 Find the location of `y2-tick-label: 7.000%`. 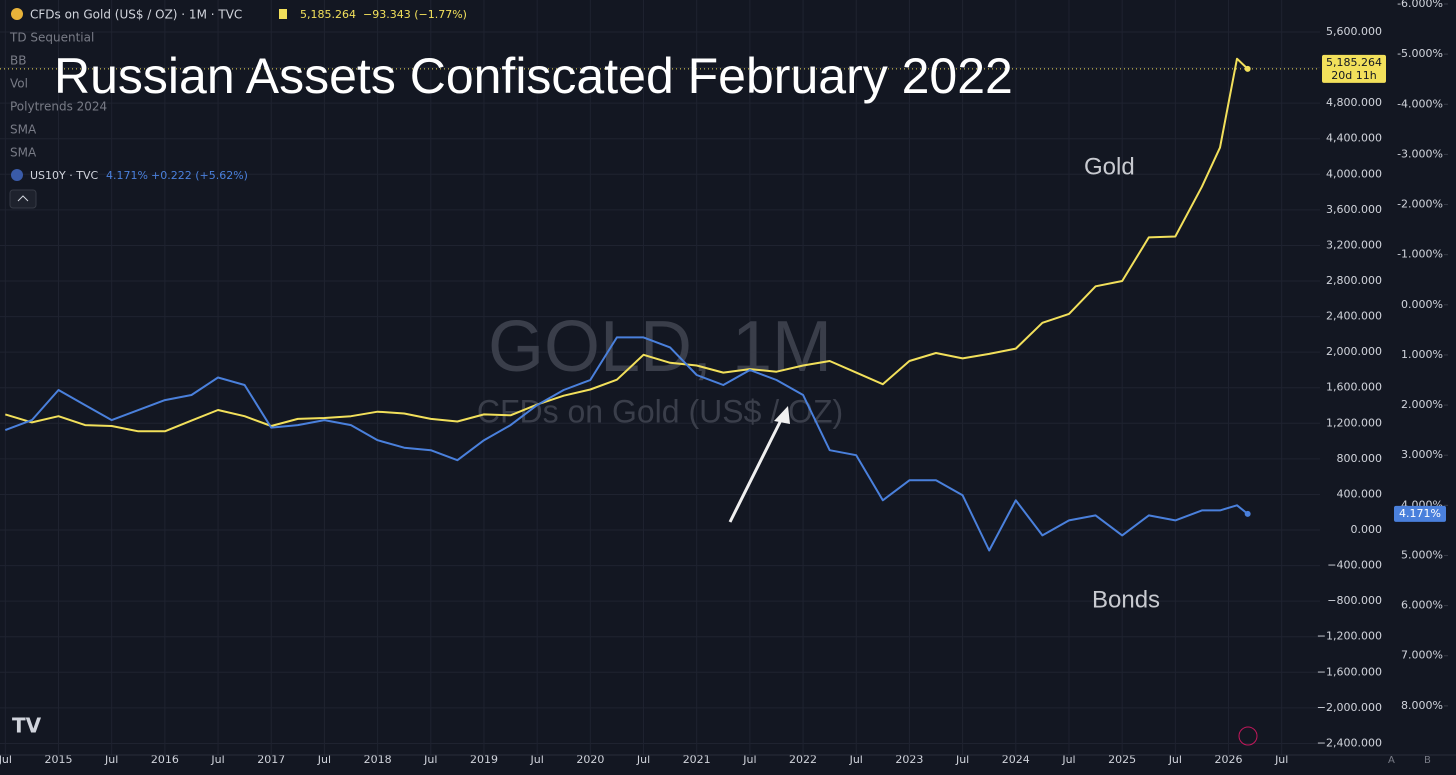

y2-tick-label: 7.000% is located at coordinates (1422, 655).